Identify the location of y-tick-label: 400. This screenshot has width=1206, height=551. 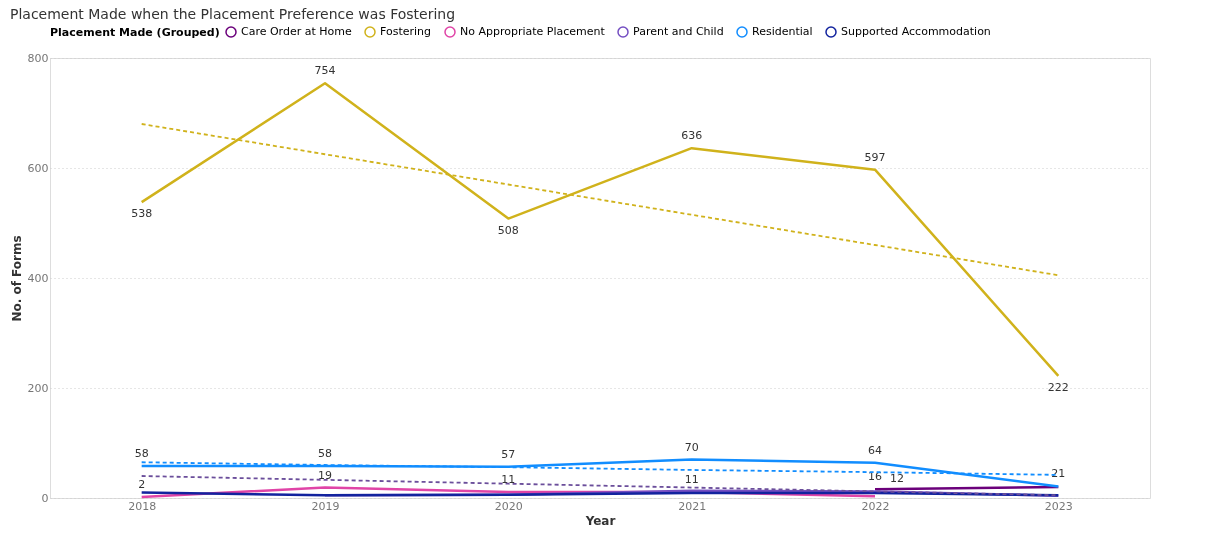
(38, 278).